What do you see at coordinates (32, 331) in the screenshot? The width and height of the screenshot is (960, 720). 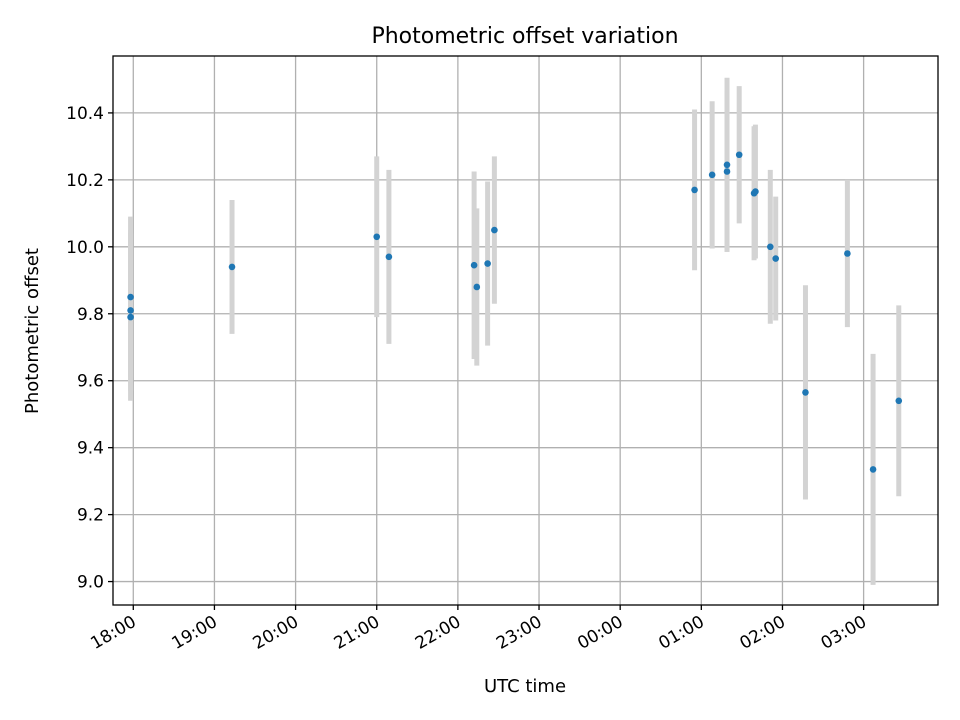 I see `y-axis-label: Photometric offset` at bounding box center [32, 331].